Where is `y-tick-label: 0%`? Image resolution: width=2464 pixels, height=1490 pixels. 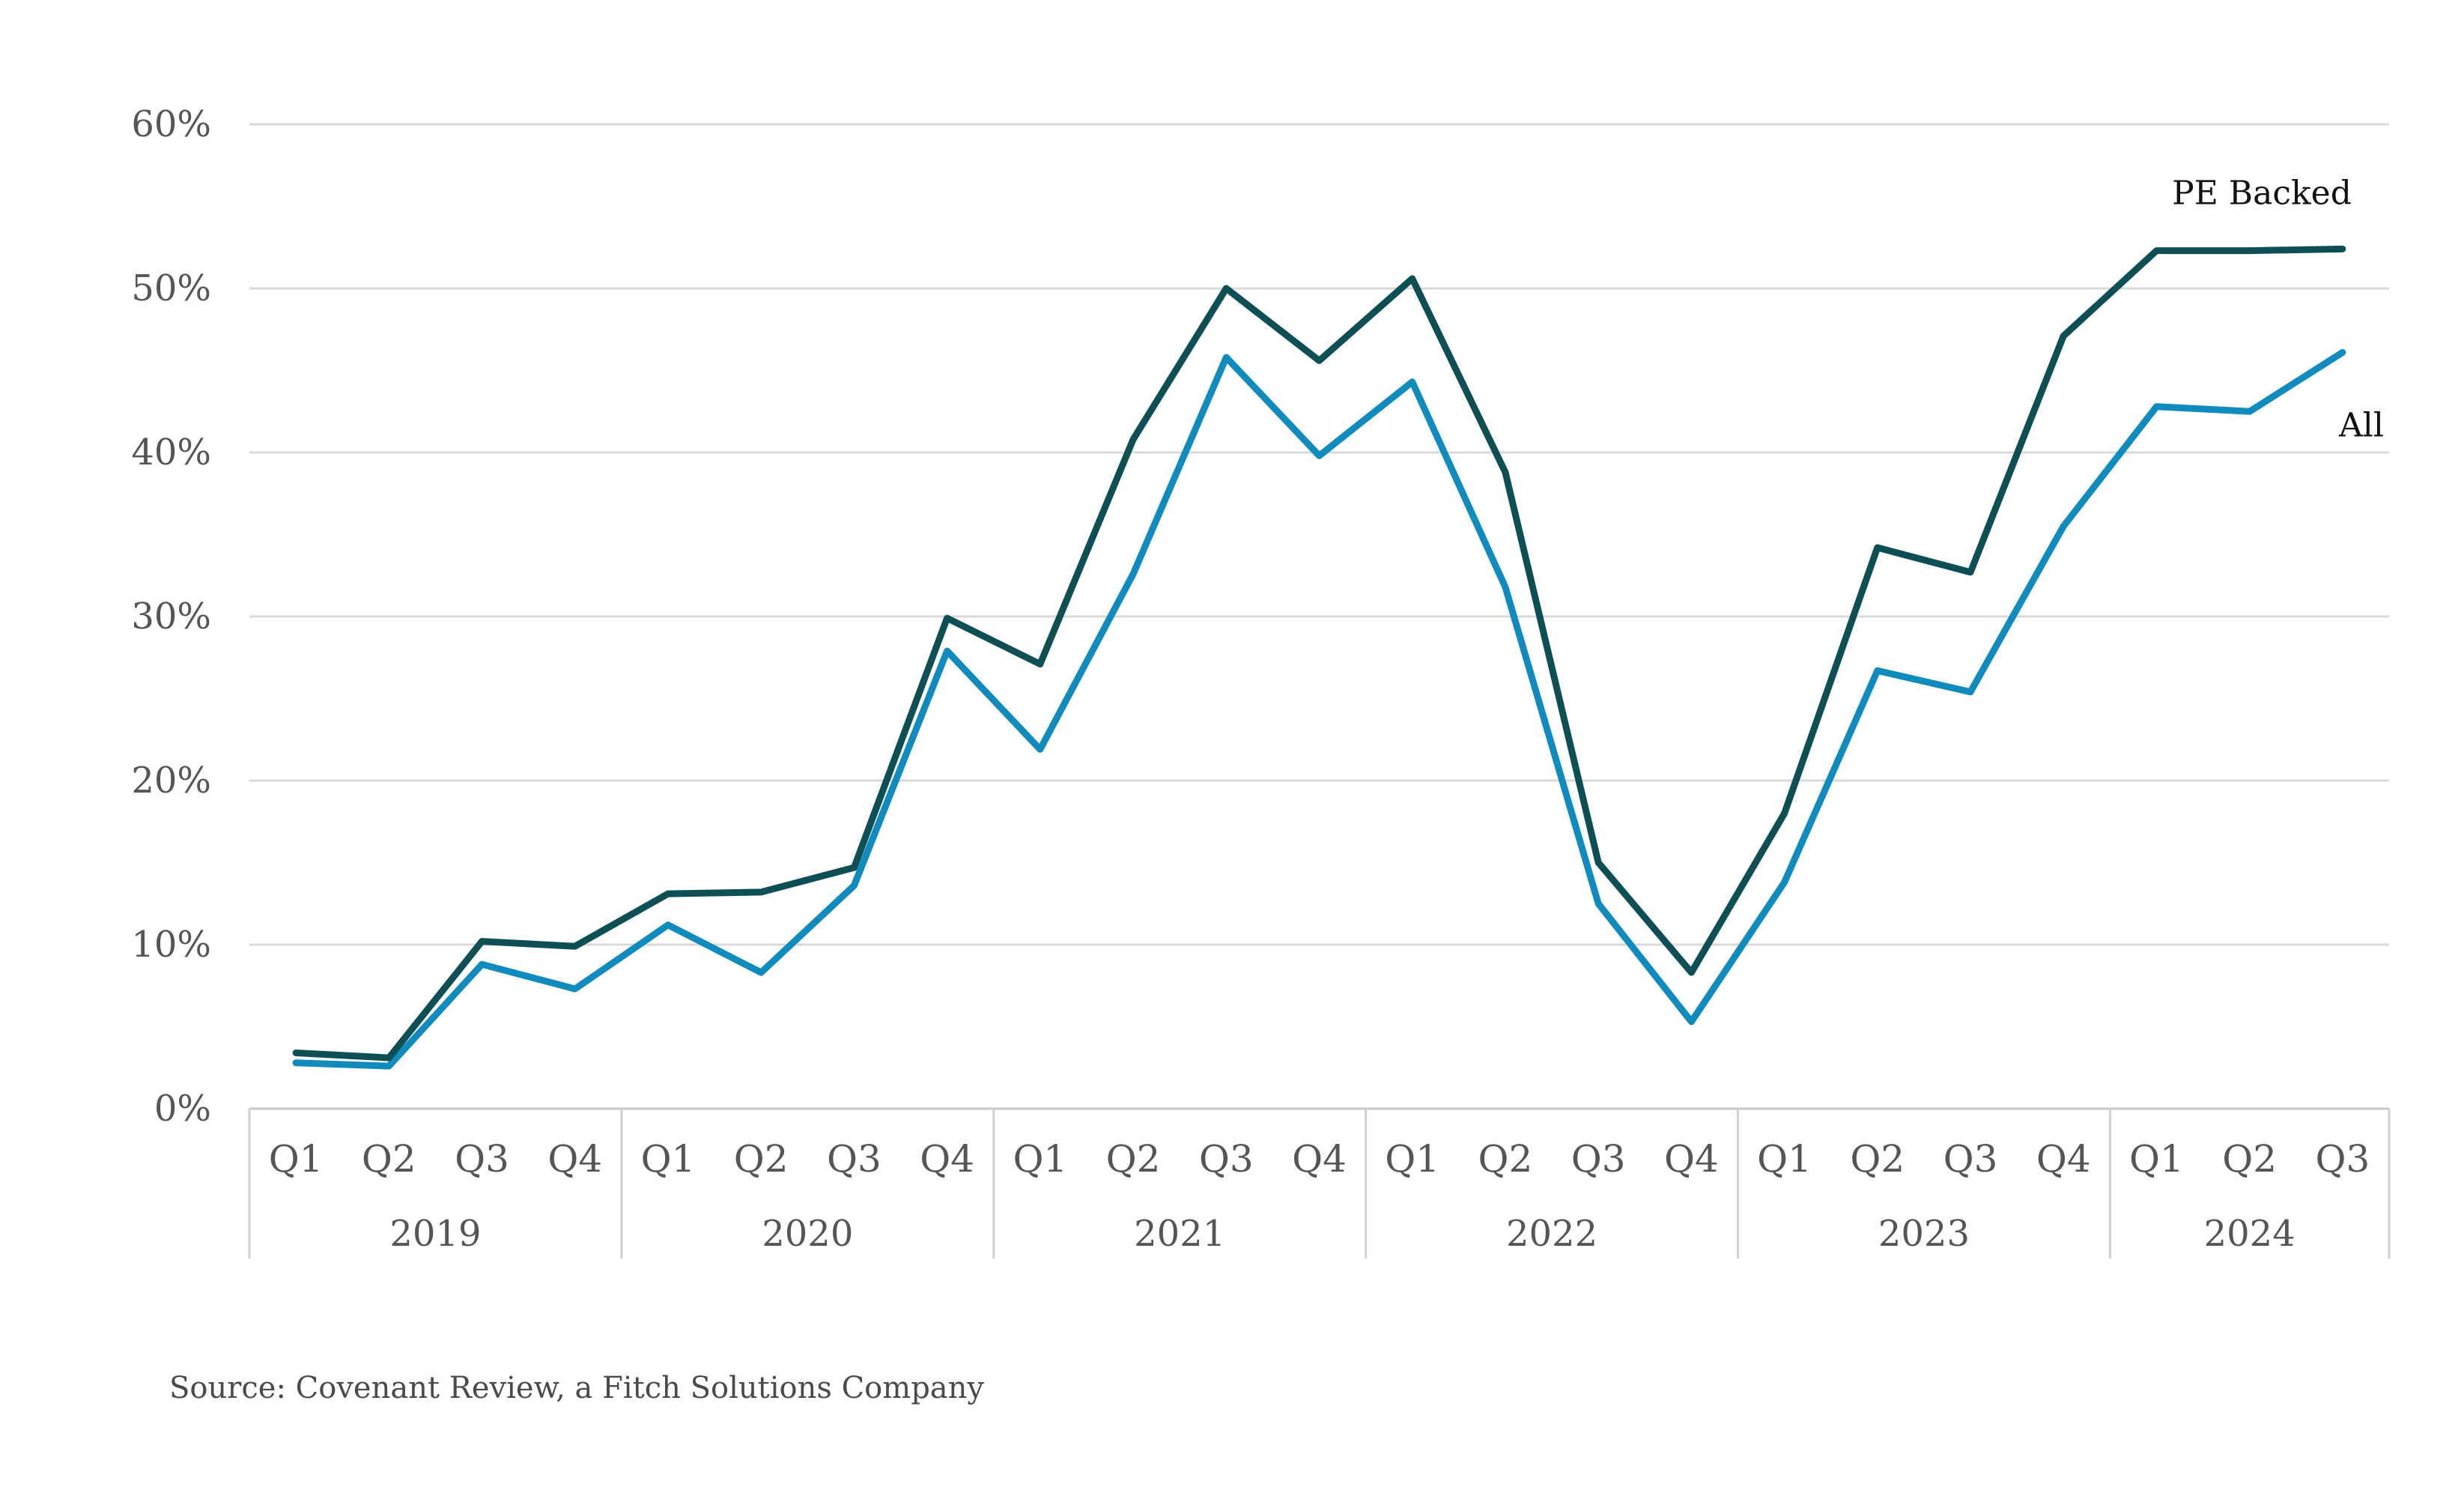 y-tick-label: 0% is located at coordinates (182, 1109).